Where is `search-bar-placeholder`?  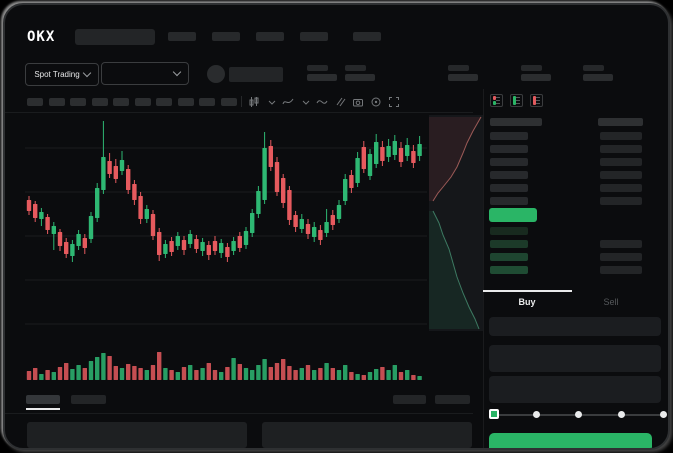 search-bar-placeholder is located at coordinates (115, 37).